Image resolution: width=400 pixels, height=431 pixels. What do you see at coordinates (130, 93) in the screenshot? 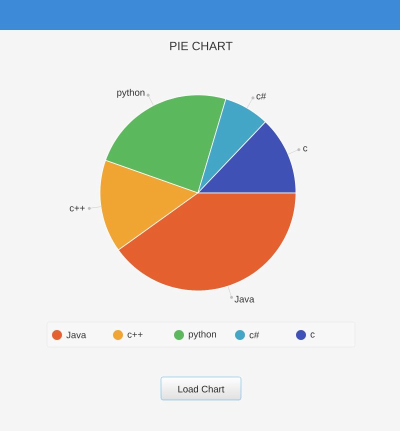
I see `slice-label: python` at bounding box center [130, 93].